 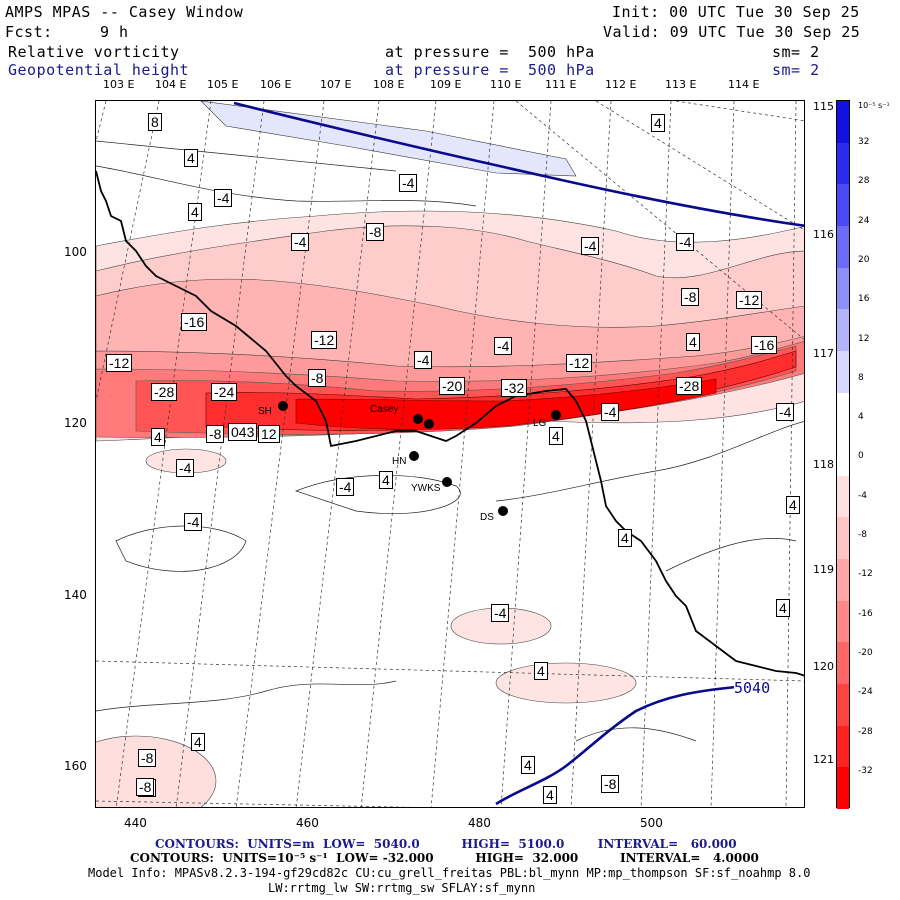 I want to click on field1-name: Relative vorticity, so click(x=94, y=52).